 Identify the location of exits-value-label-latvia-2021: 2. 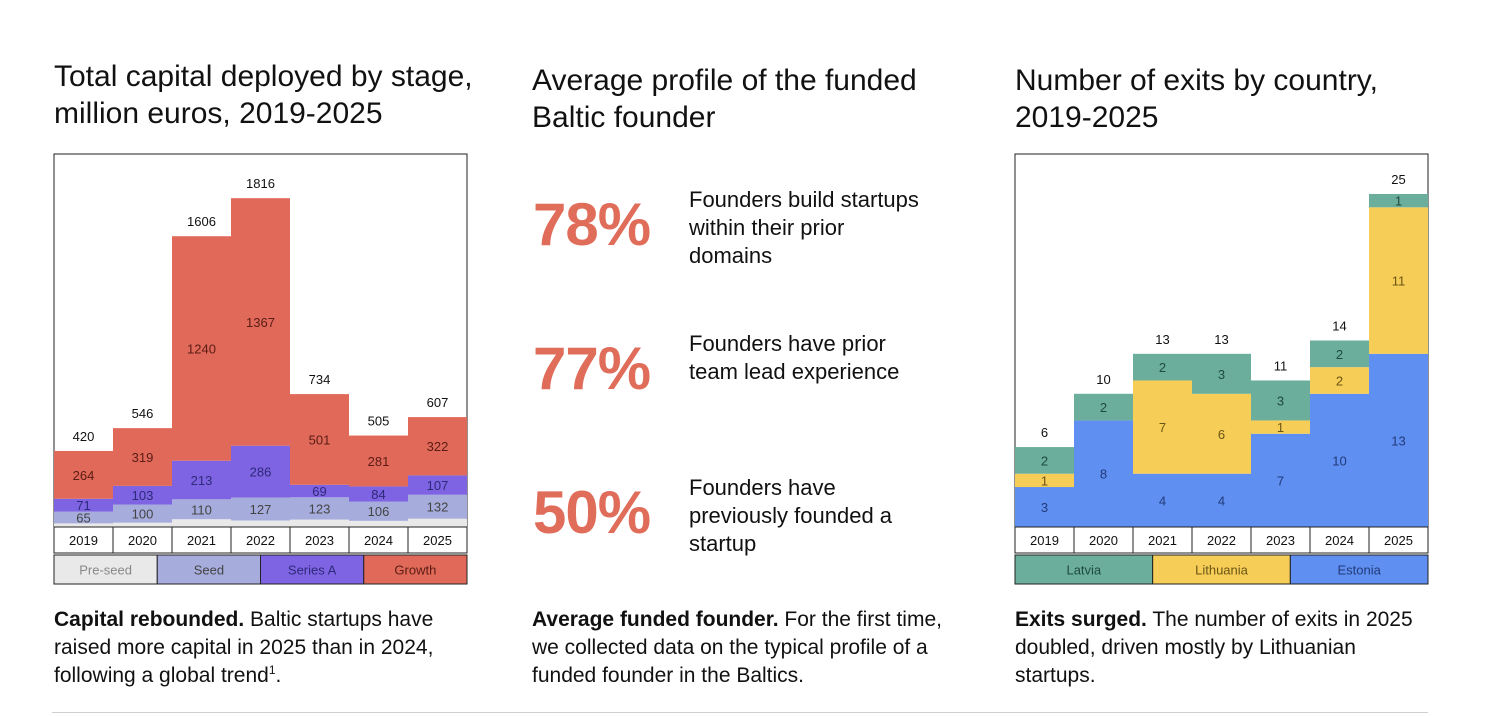
(1162, 367).